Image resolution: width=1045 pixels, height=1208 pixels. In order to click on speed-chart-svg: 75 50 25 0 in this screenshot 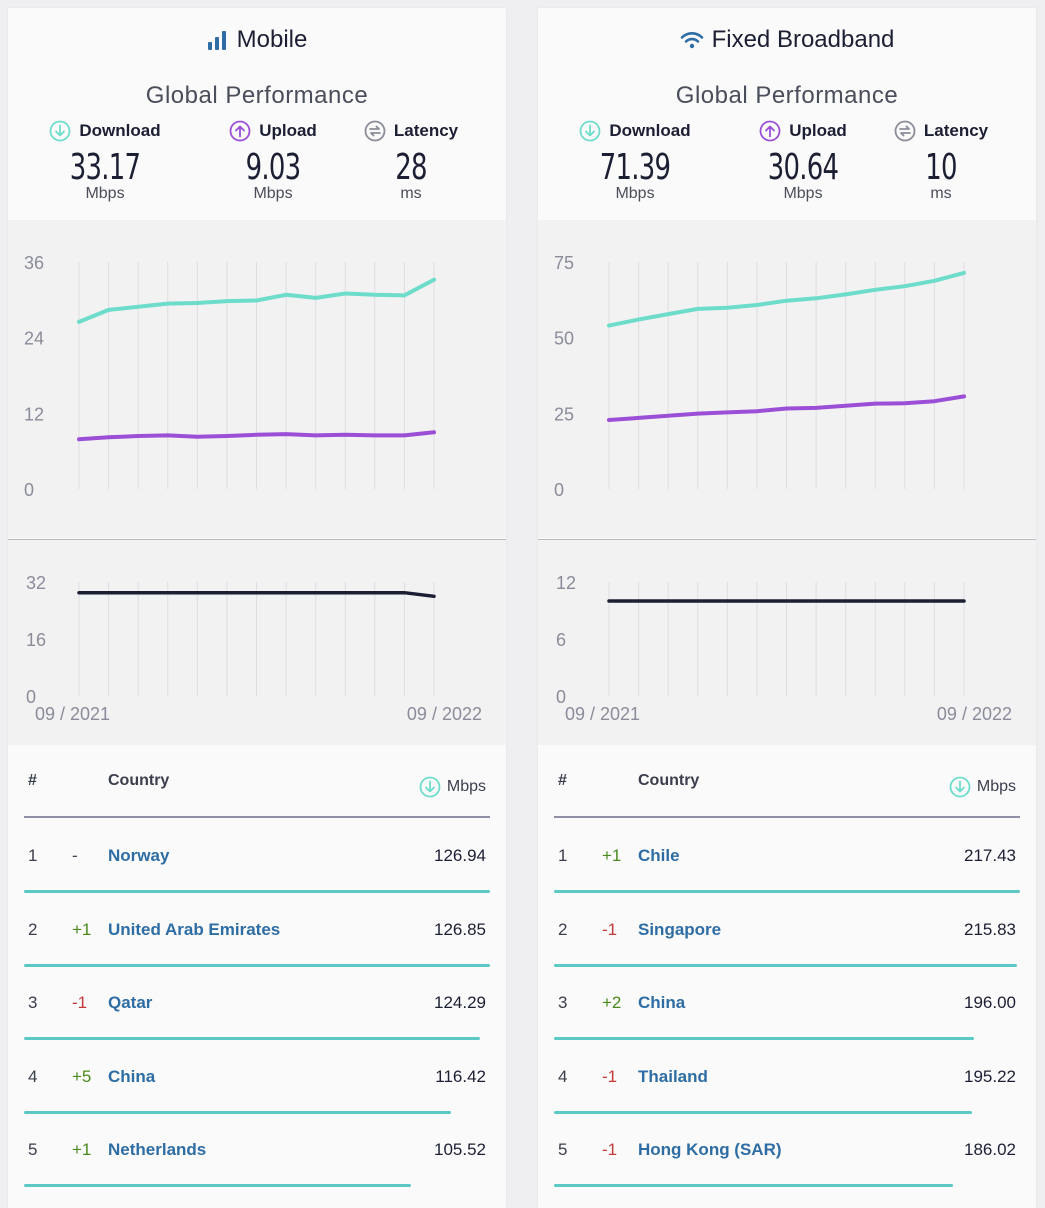, I will do `click(760, 376)`.